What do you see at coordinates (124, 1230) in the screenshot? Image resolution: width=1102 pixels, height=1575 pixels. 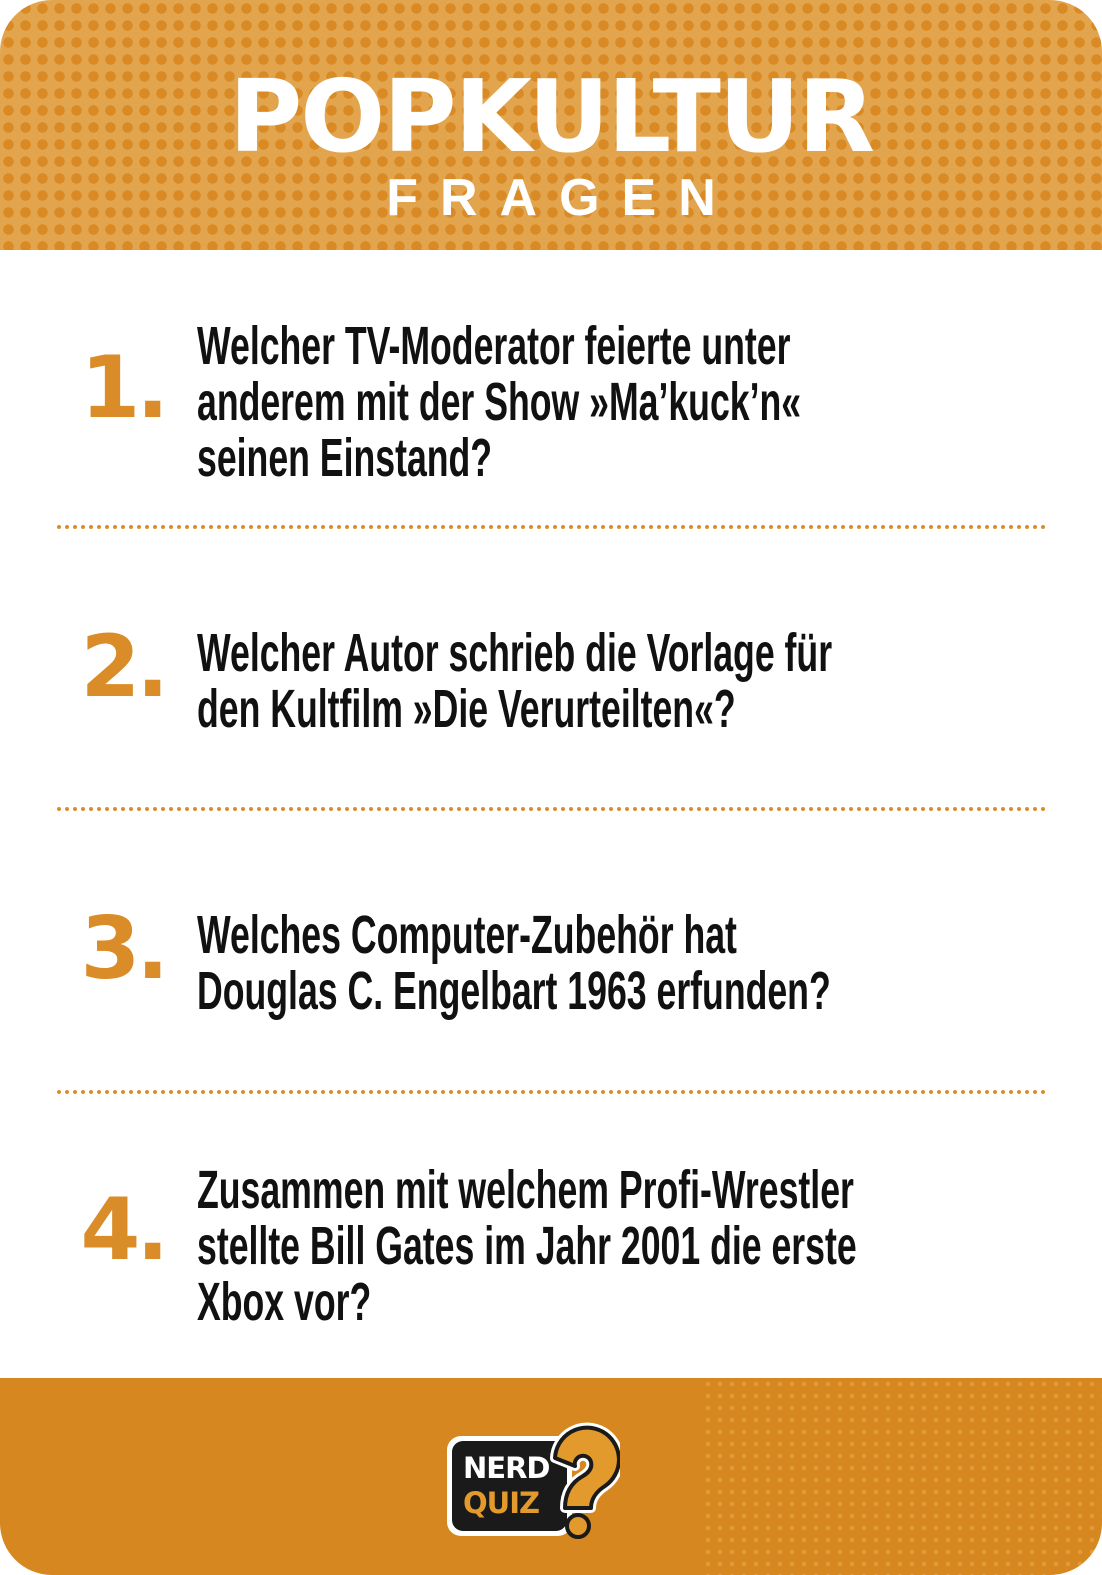 I see `question-number: 4.` at bounding box center [124, 1230].